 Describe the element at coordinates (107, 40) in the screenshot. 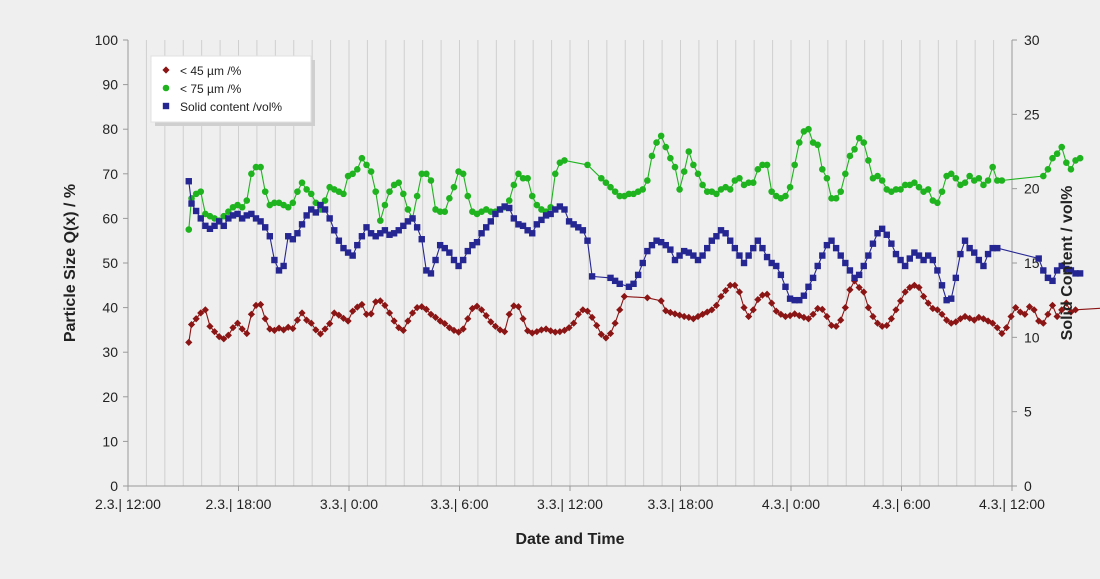

I see `y-tick-label: 100` at that location.